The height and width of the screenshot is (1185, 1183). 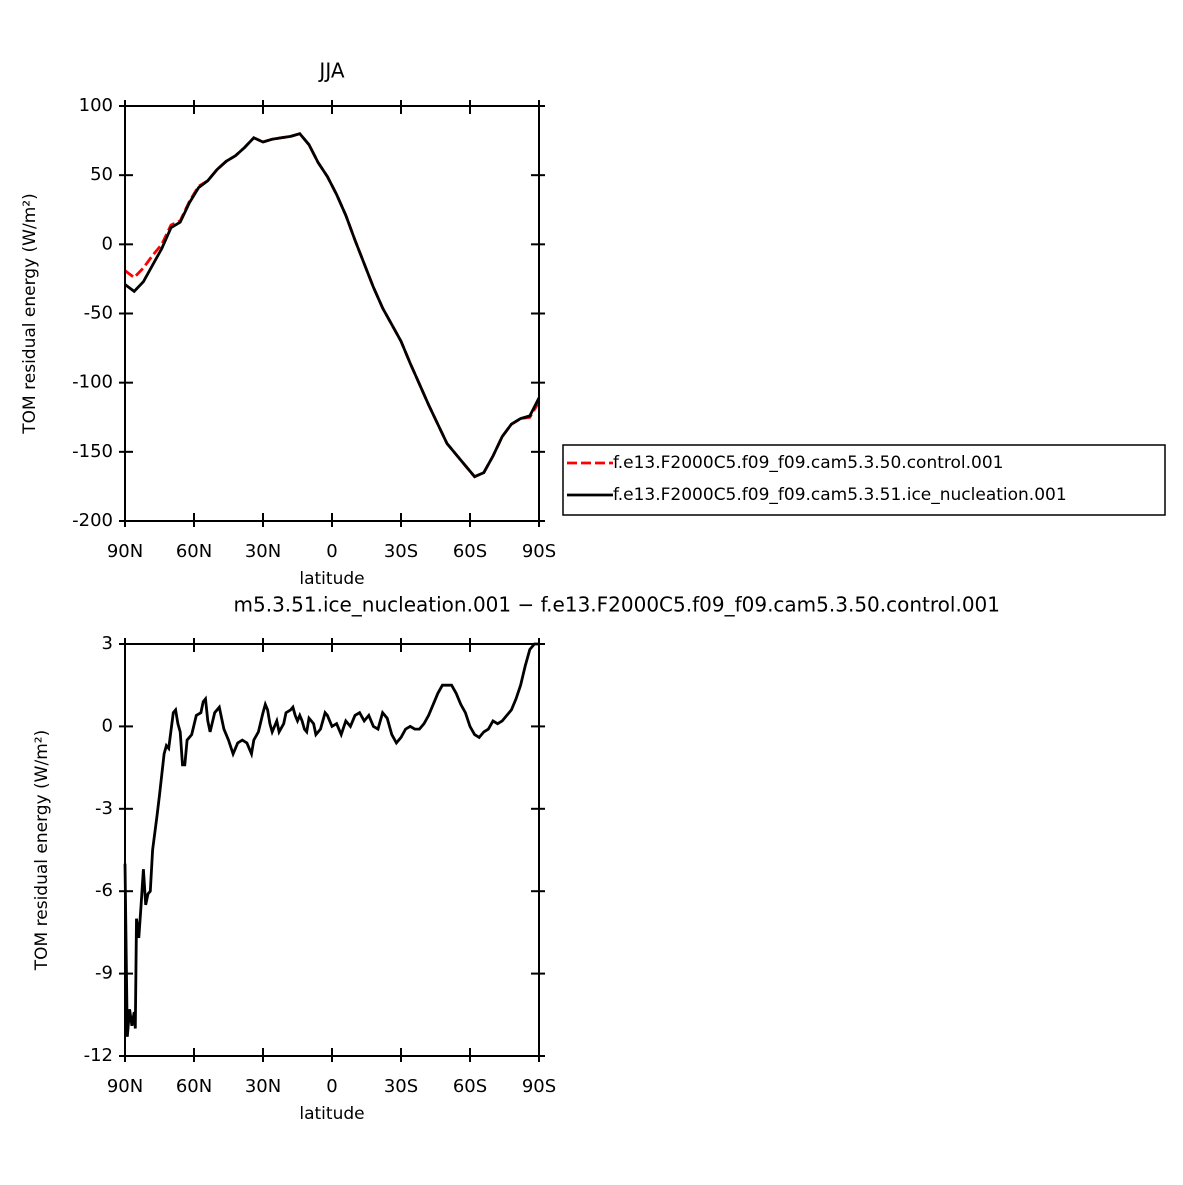 I want to click on legend-box, so click(x=864, y=480).